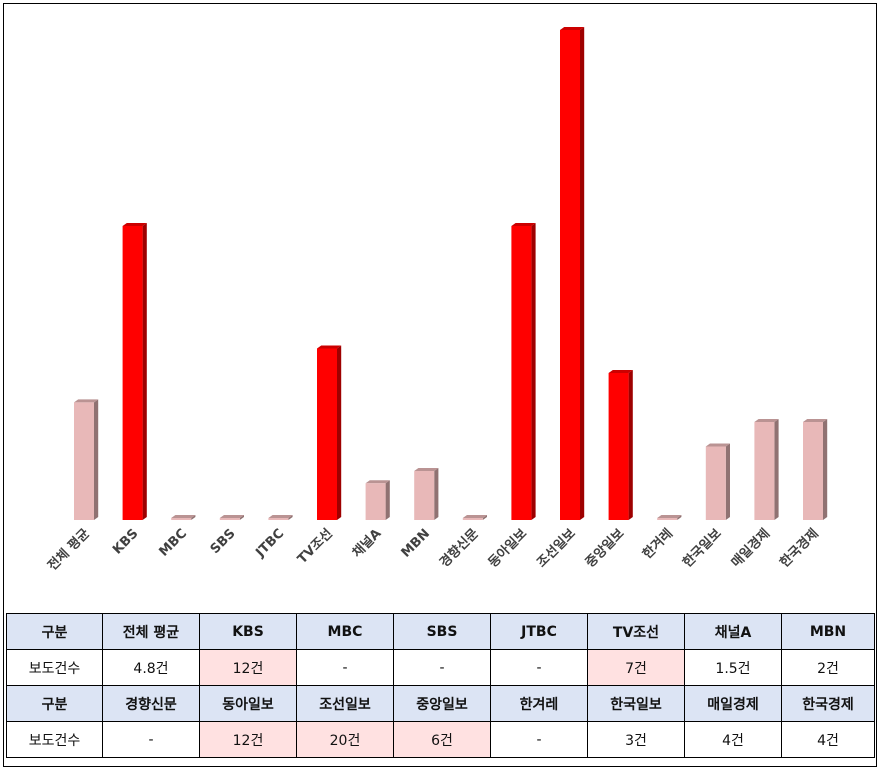  Describe the element at coordinates (733, 667) in the screenshot. I see `table-cell: 1.5건` at that location.